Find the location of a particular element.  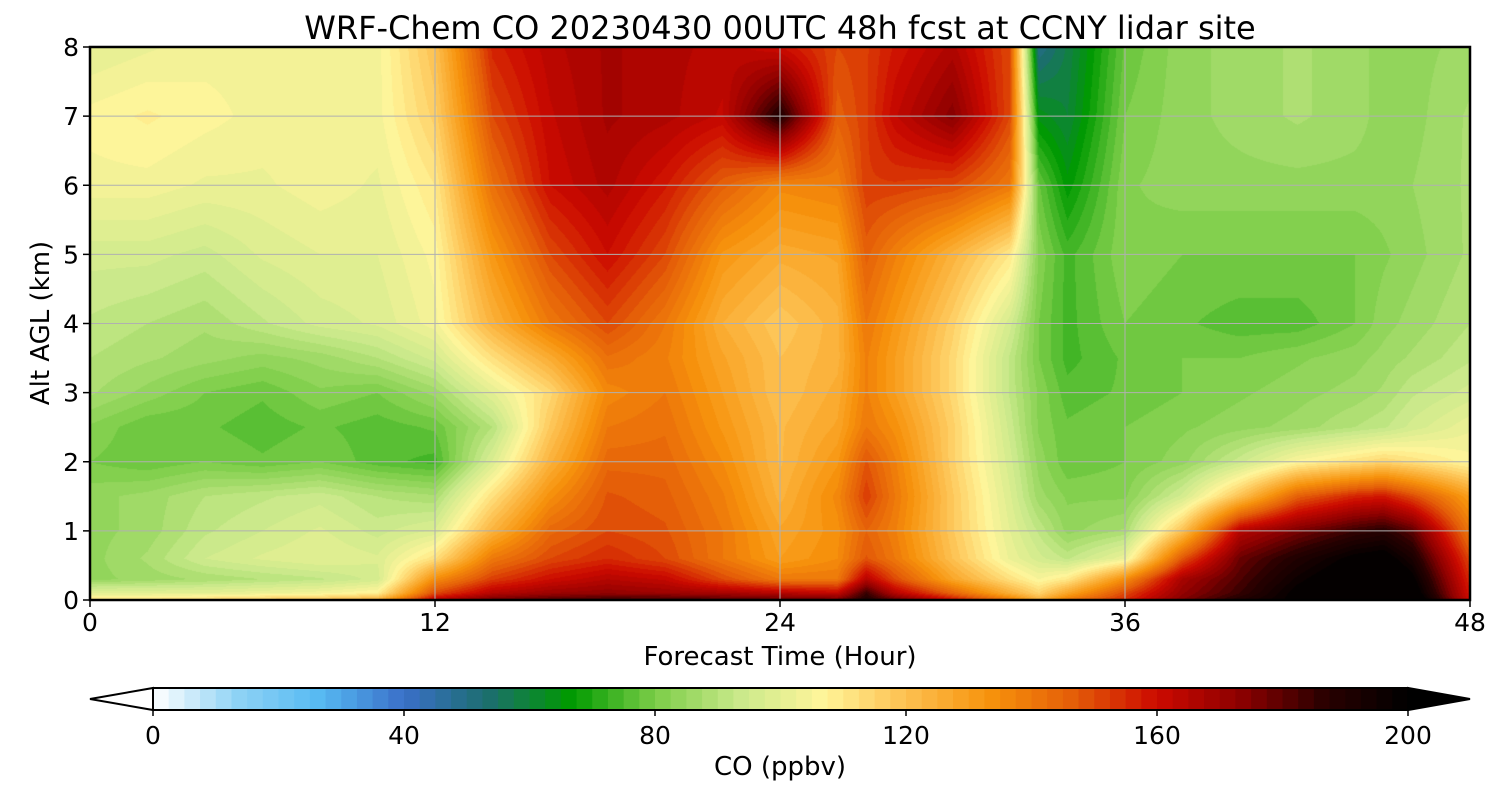

colorbar-tick-label: 160 is located at coordinates (1157, 735).